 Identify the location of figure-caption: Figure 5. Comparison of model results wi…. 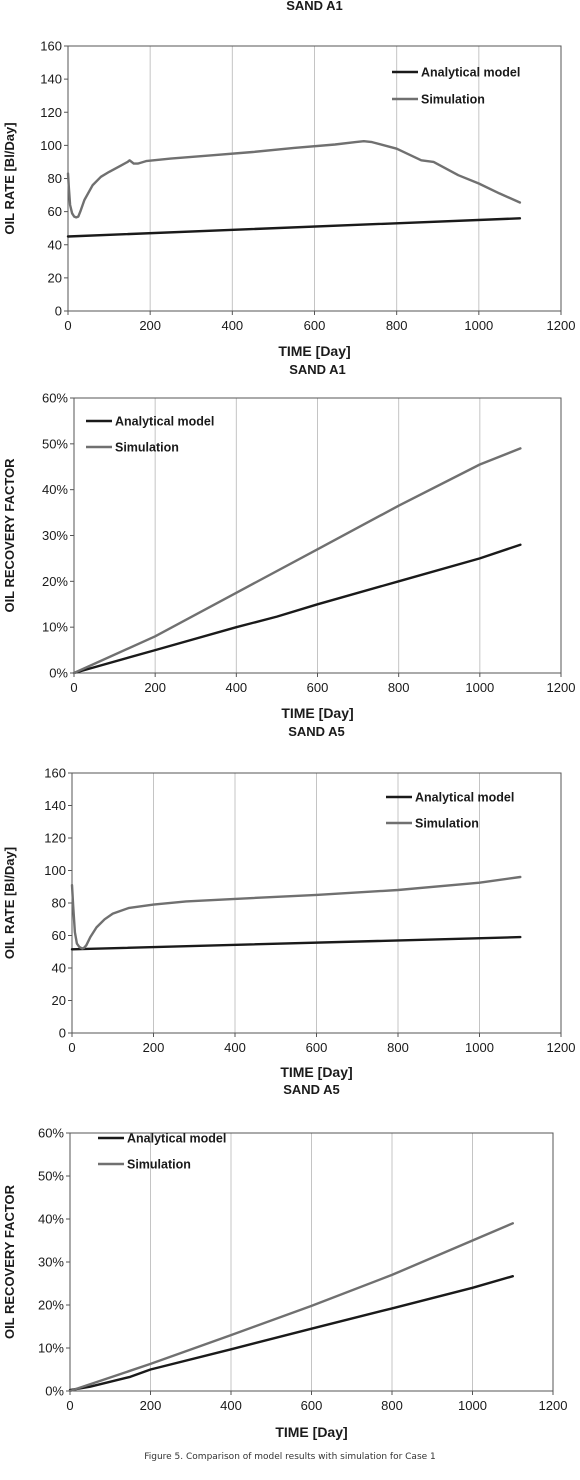
(290, 1457).